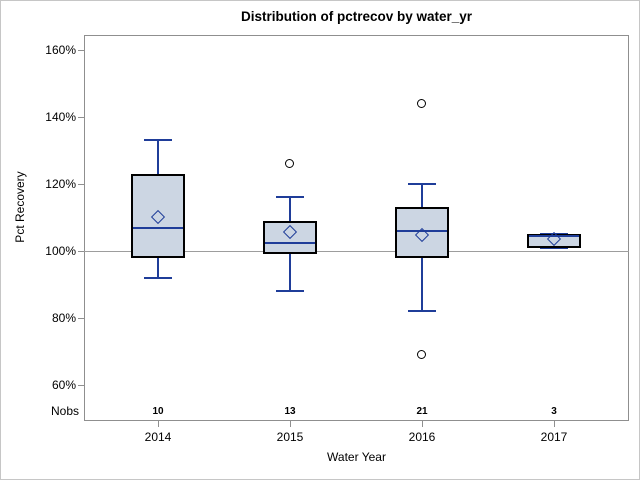 The height and width of the screenshot is (480, 640). Describe the element at coordinates (20, 207) in the screenshot. I see `y-axis-title: Pct Recovery` at that location.